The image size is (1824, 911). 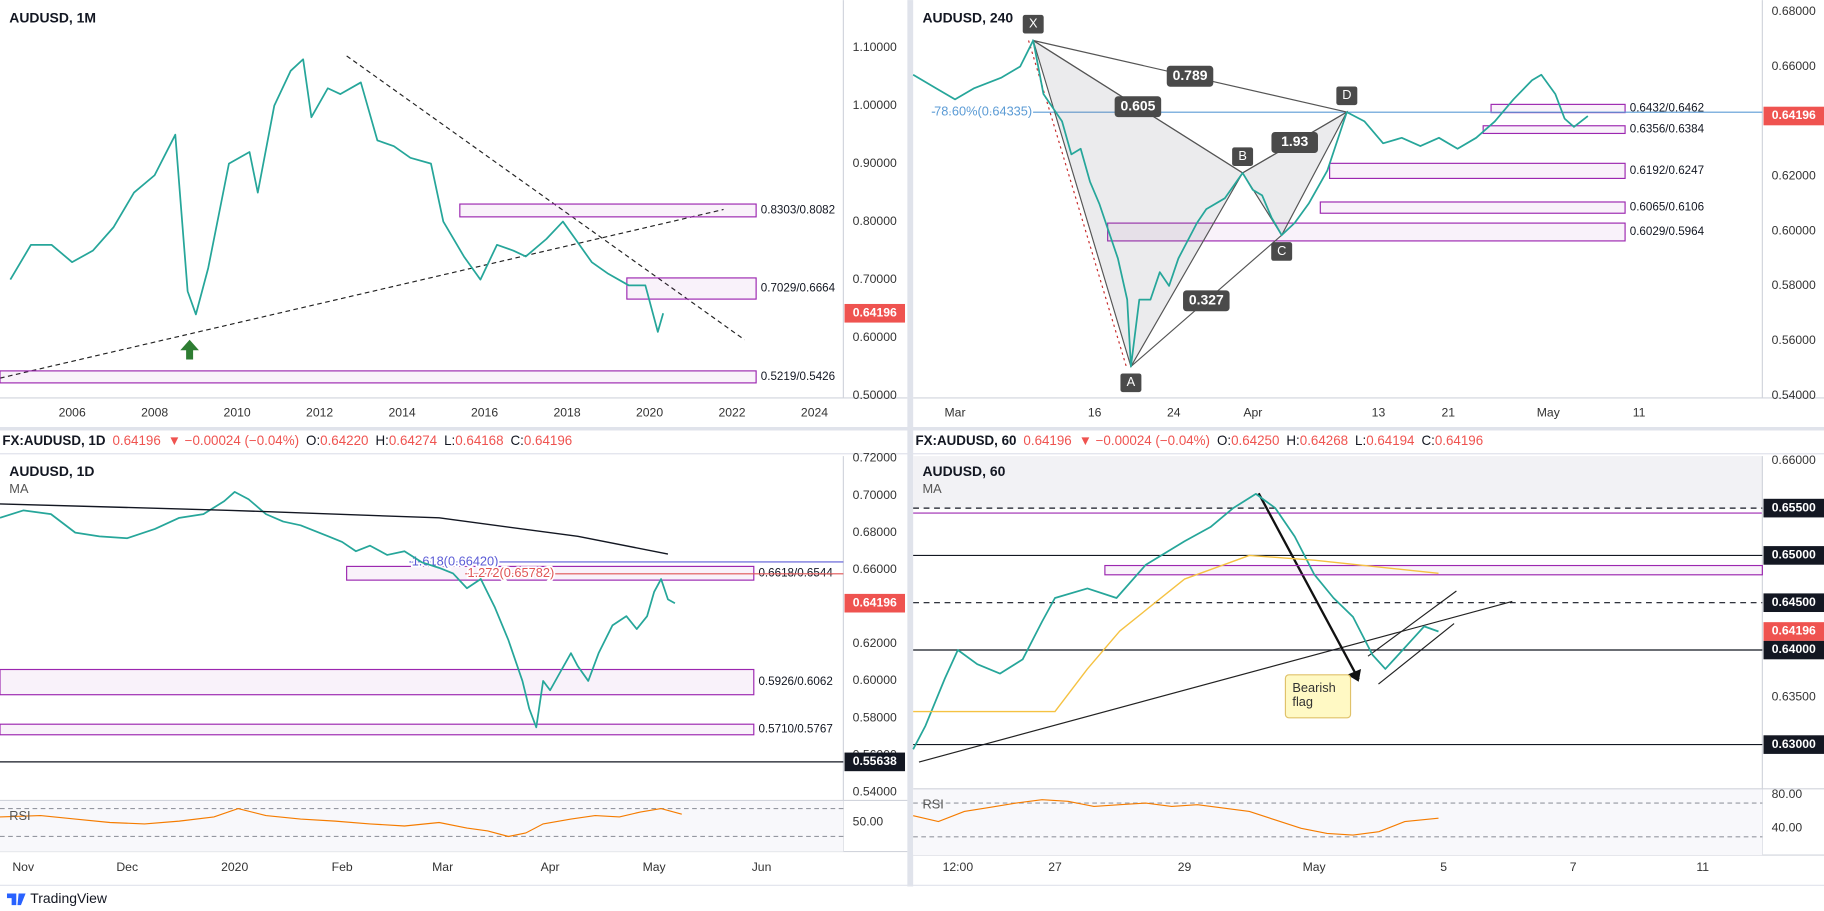 I want to click on y-tick-label: 0.62000, so click(x=875, y=643).